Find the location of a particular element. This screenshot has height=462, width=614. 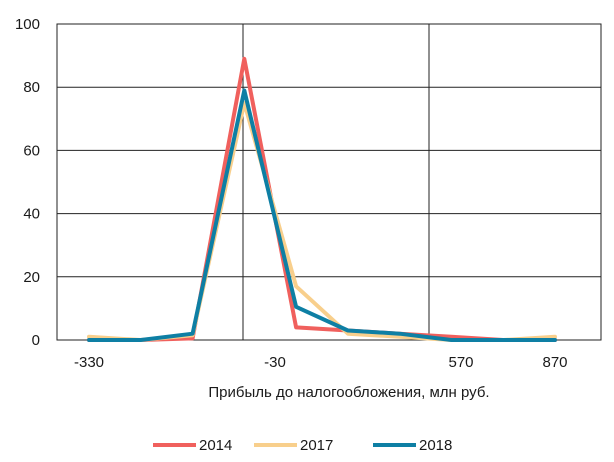

legend-label-2017: 2017 is located at coordinates (316, 445).